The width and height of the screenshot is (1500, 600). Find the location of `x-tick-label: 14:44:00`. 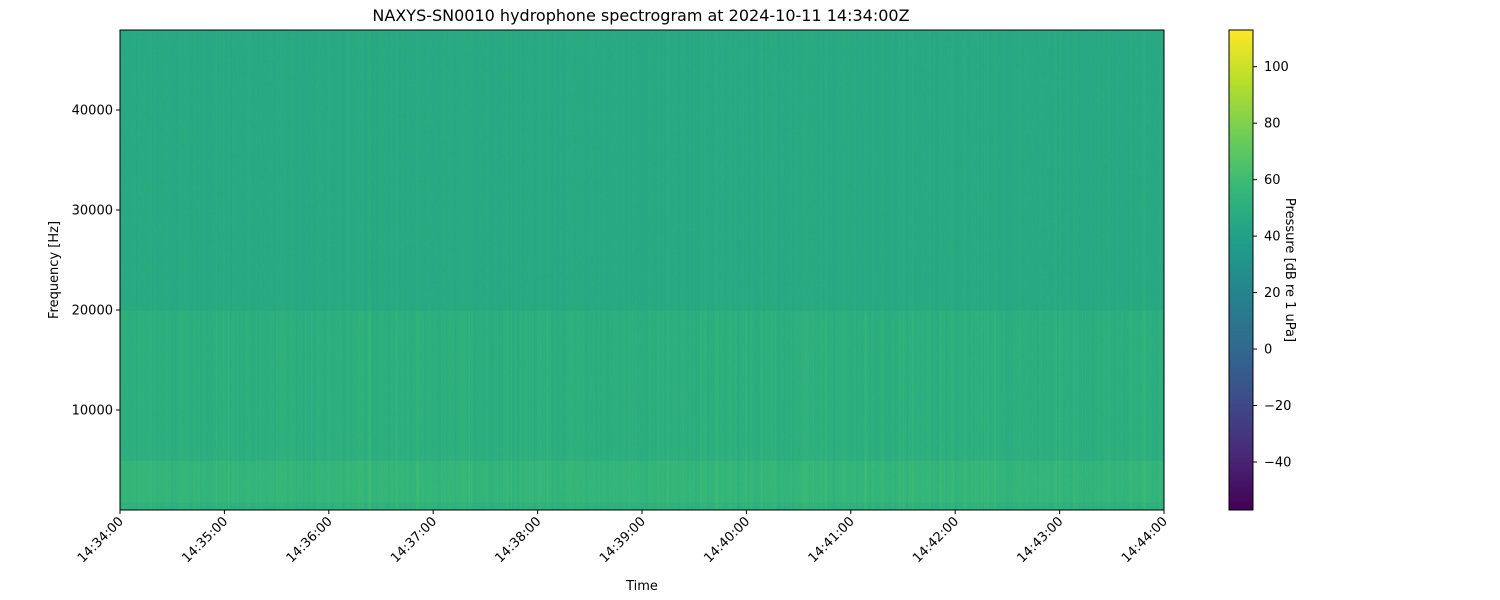

x-tick-label: 14:44:00 is located at coordinates (1145, 540).